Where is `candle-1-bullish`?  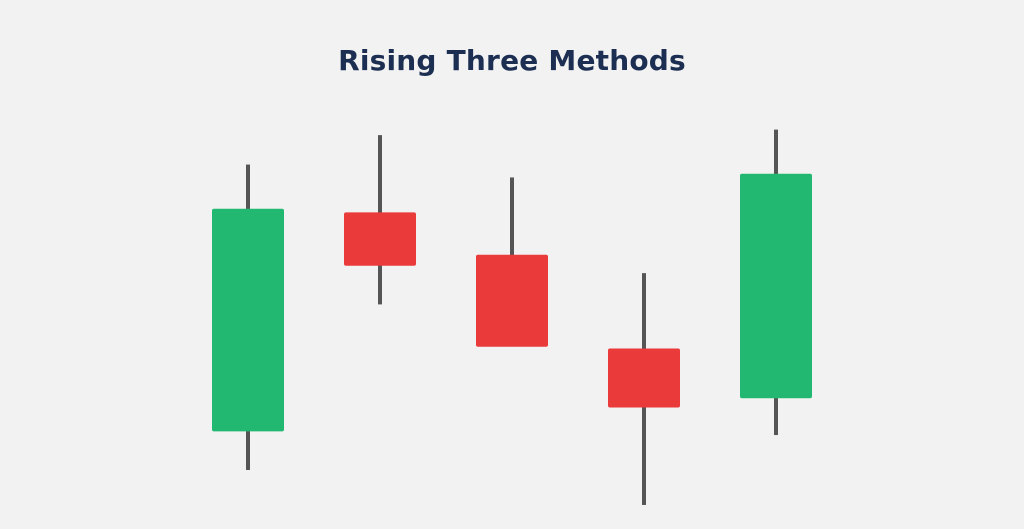 candle-1-bullish is located at coordinates (248, 317).